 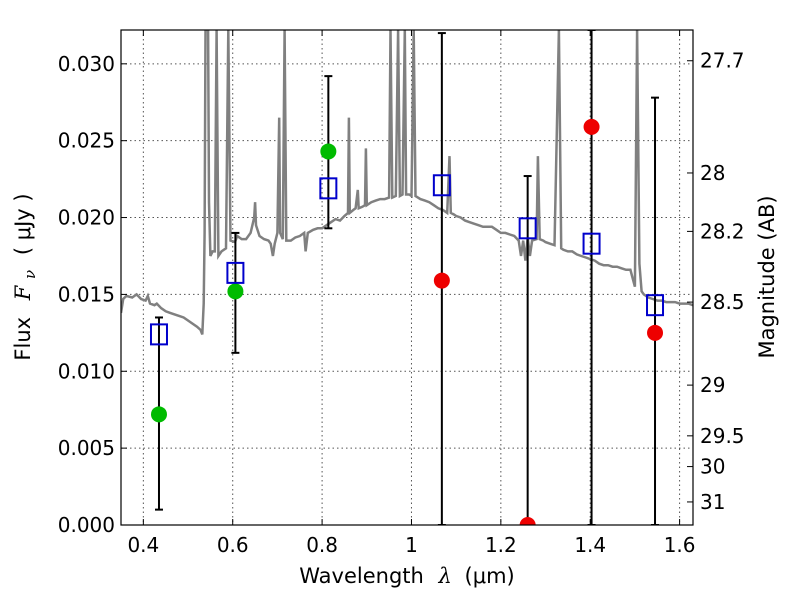 I want to click on x-tick-label: 0.6, so click(x=233, y=545).